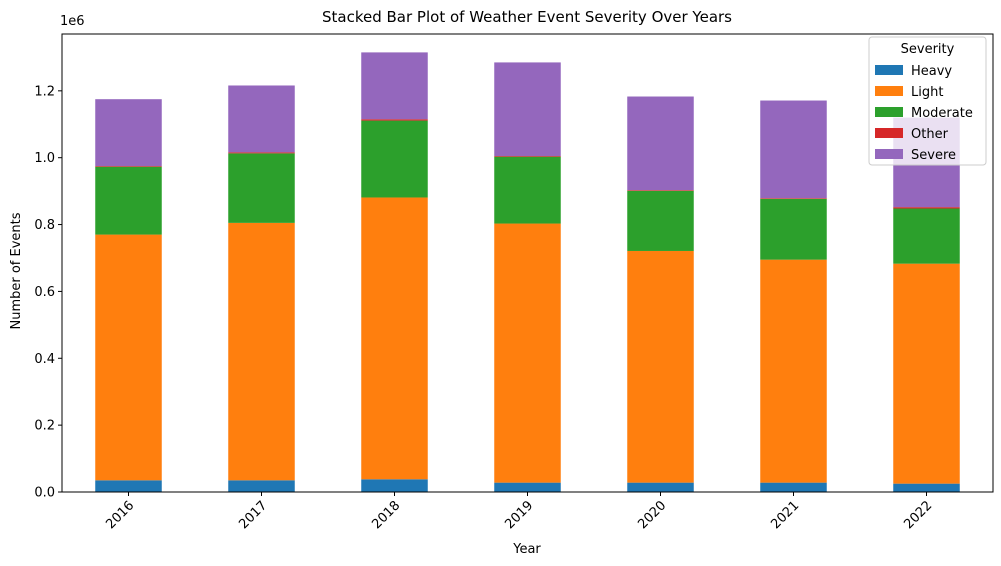  Describe the element at coordinates (926, 373) in the screenshot. I see `bar-light-2022` at that location.